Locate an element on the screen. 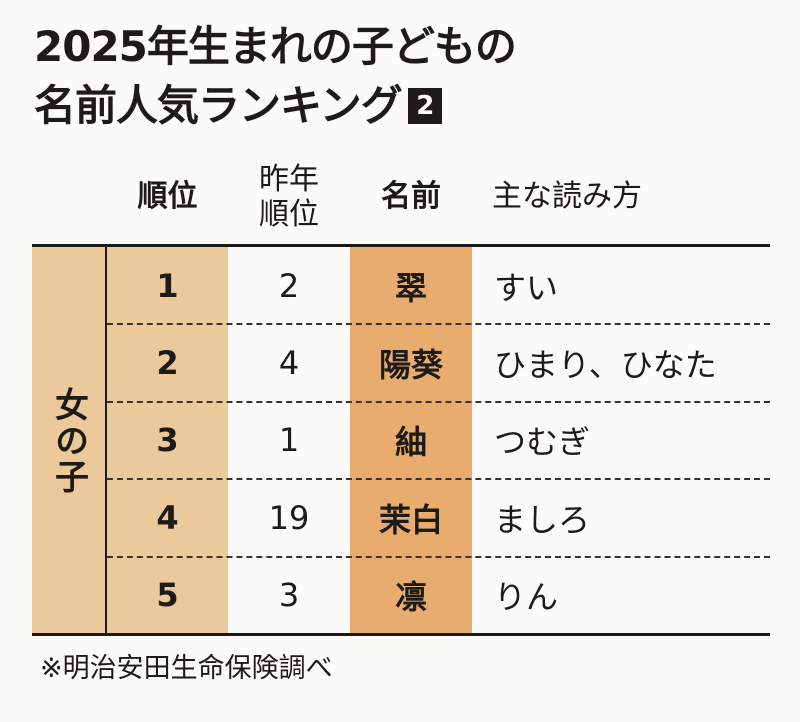 The image size is (800, 722). table-row: 2 4 陽葵 ひまり、ひなた is located at coordinates (438, 362).